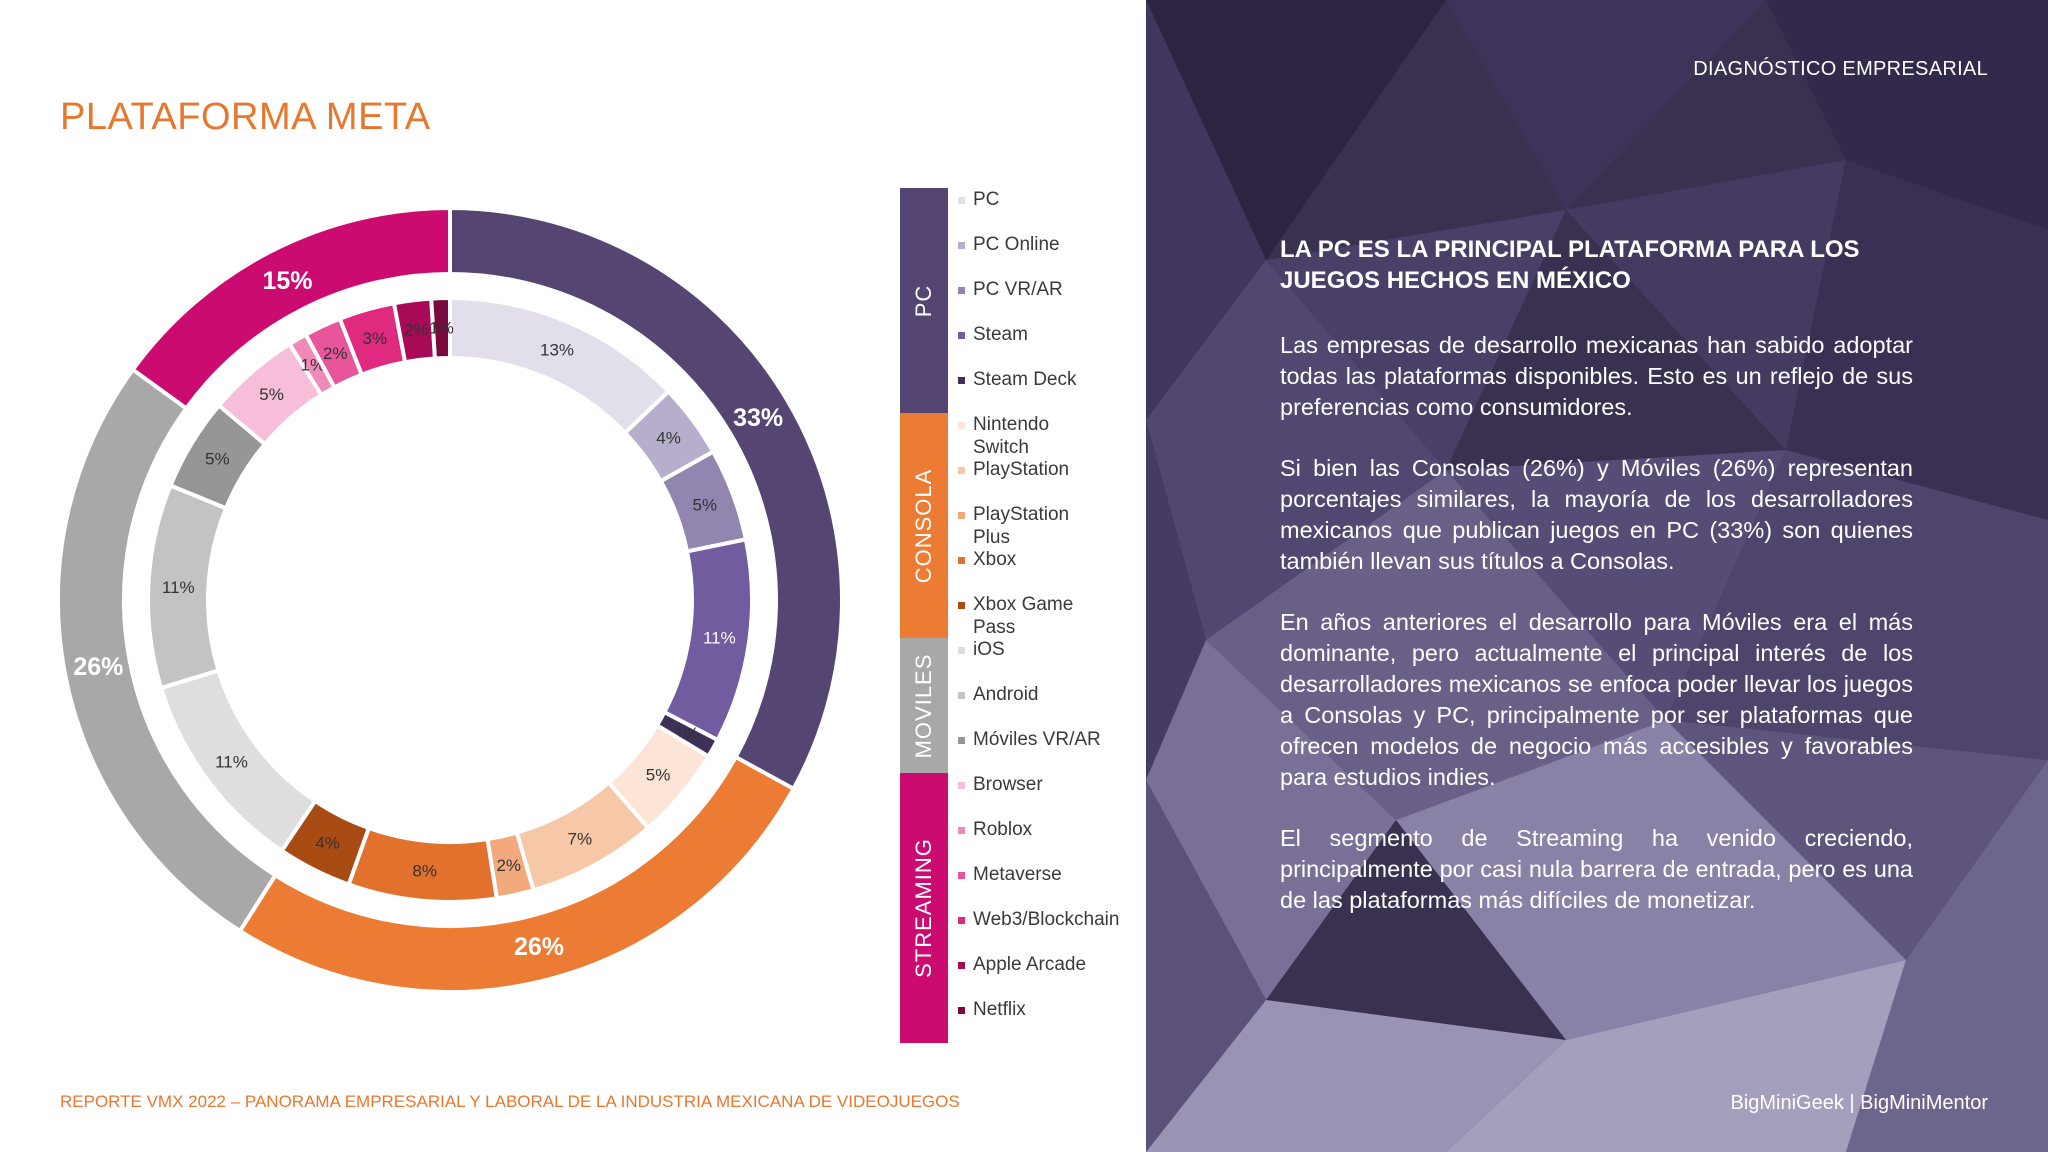 This screenshot has height=1152, width=2048. Describe the element at coordinates (704, 504) in the screenshot. I see `inner-label-pc-vr-ar: 5%` at that location.